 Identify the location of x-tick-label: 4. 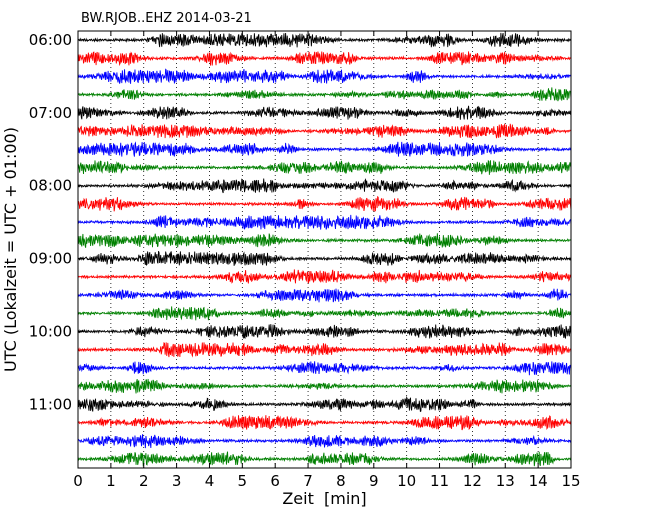
(210, 481).